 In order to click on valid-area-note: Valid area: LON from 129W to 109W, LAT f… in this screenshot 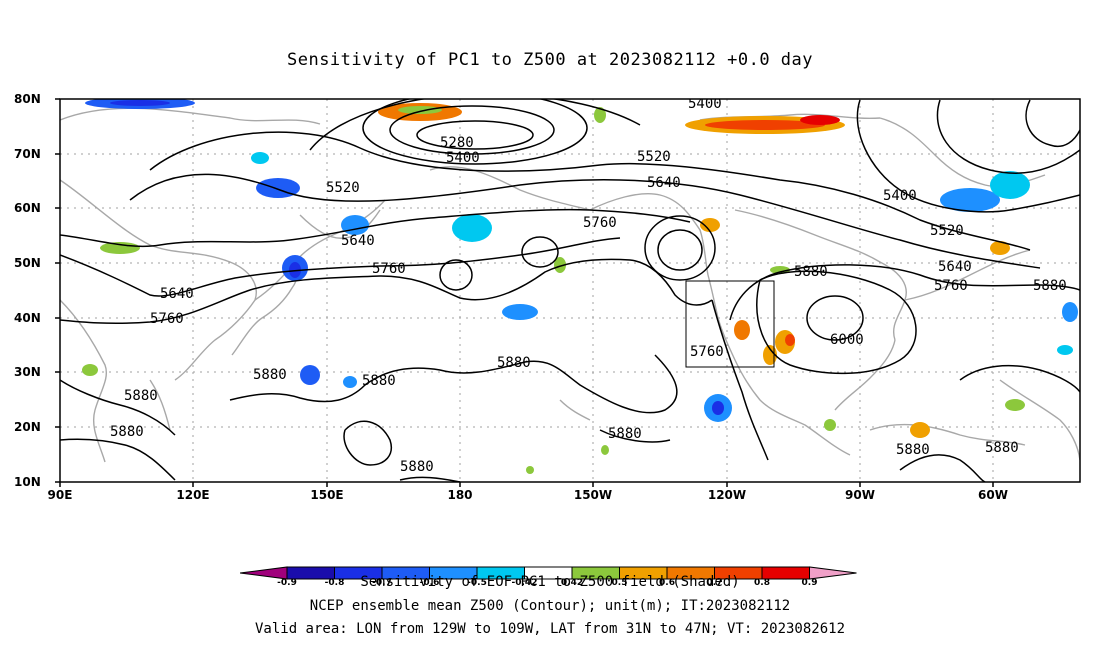, I will do `click(549, 629)`.